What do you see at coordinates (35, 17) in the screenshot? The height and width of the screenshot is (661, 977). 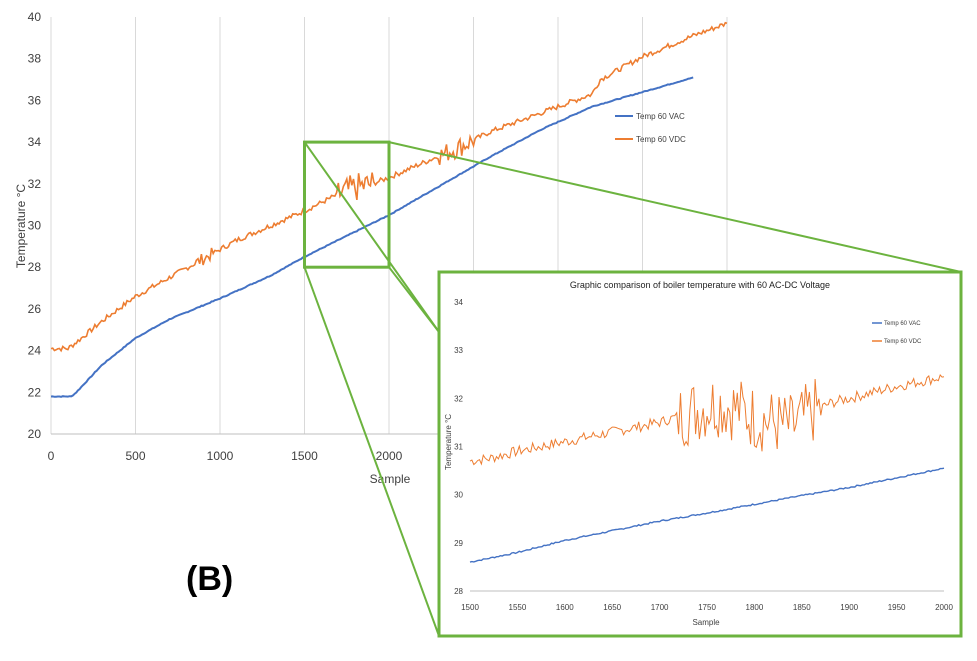 I see `main-y-tick-label: 40` at bounding box center [35, 17].